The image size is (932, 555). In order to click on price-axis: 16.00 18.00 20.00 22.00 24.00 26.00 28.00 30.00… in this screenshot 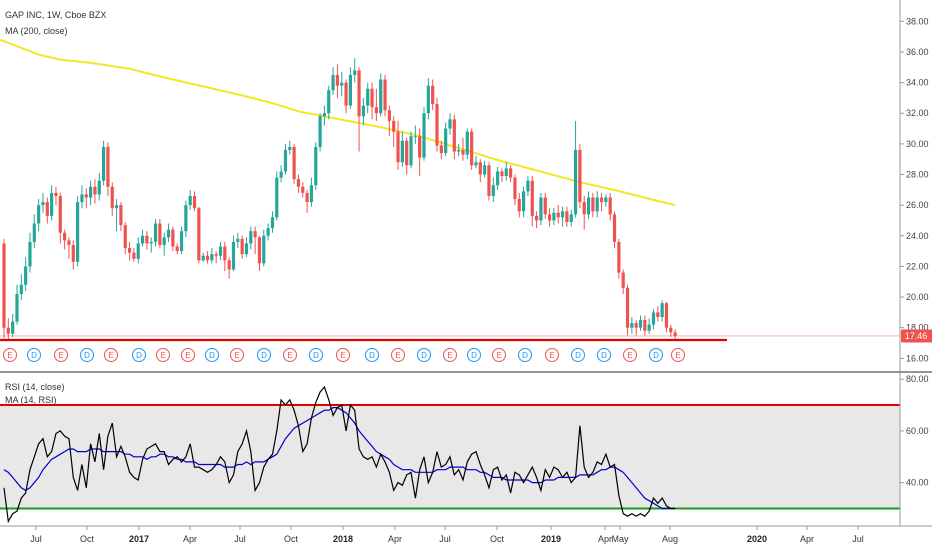, I will do `click(915, 186)`.